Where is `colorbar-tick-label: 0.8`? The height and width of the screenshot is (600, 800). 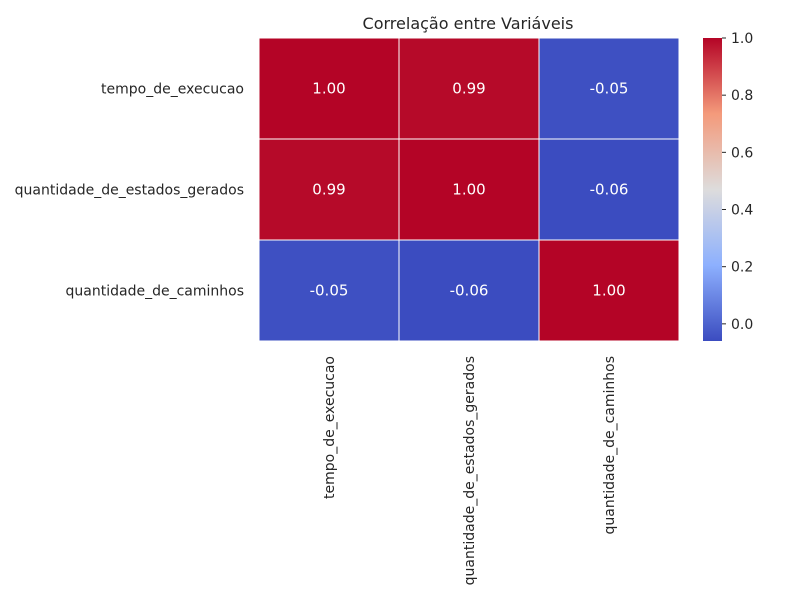
colorbar-tick-label: 0.8 is located at coordinates (742, 96).